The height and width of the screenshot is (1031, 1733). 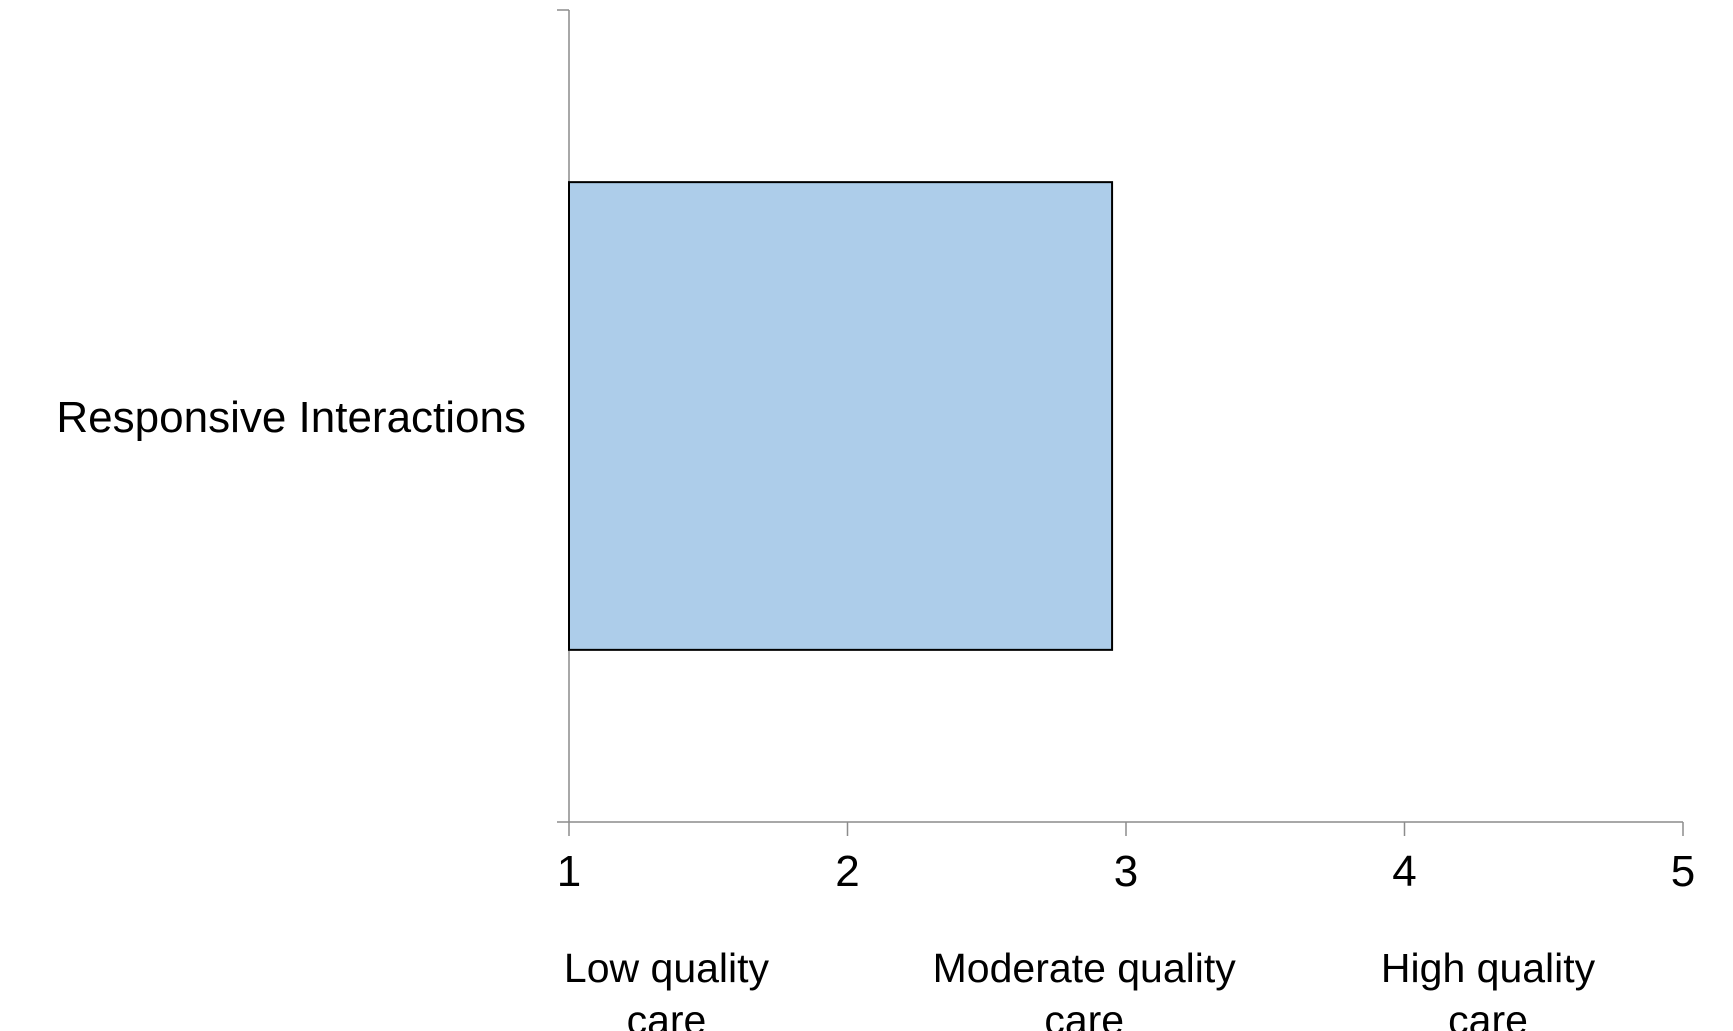 What do you see at coordinates (841, 416) in the screenshot?
I see `bar` at bounding box center [841, 416].